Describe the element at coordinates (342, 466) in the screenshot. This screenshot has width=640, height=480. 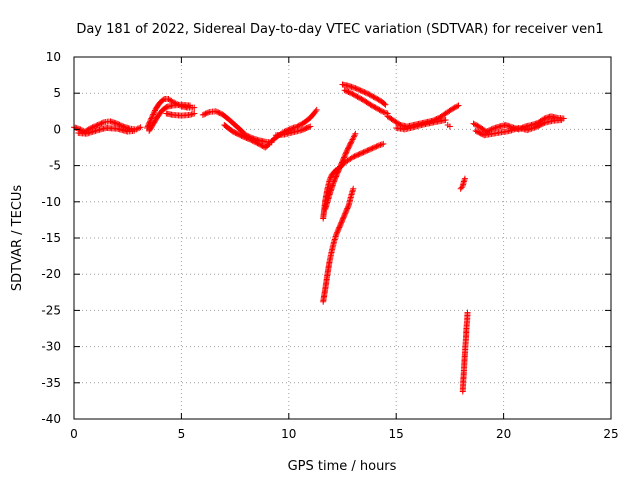
I see `x-axis-label: GPS time / hours` at that location.